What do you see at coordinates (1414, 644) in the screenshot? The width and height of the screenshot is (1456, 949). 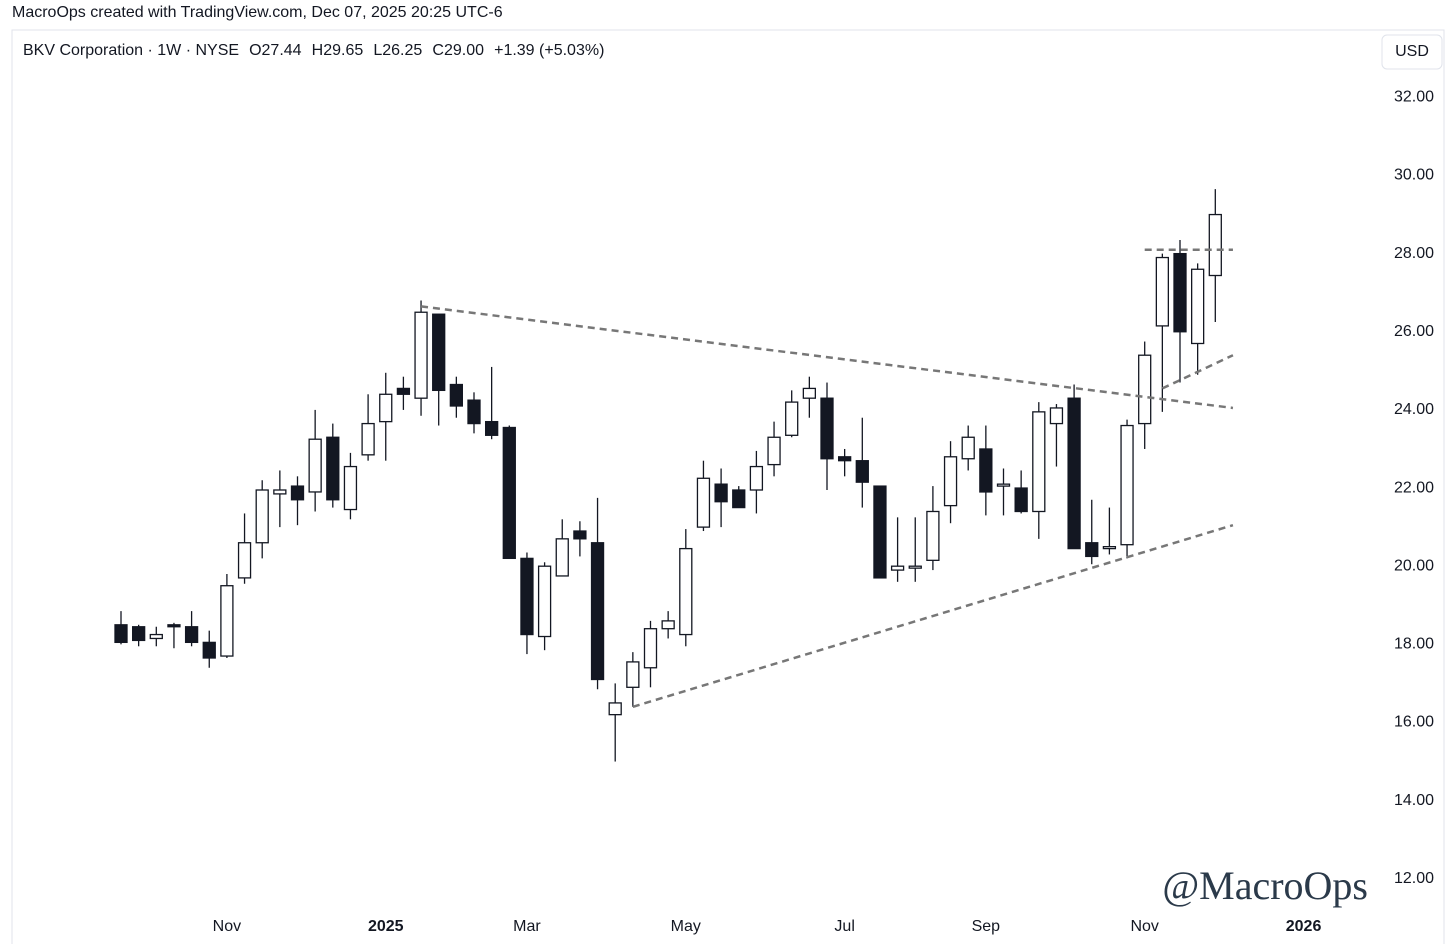 I see `y-tick-label: 18.00` at bounding box center [1414, 644].